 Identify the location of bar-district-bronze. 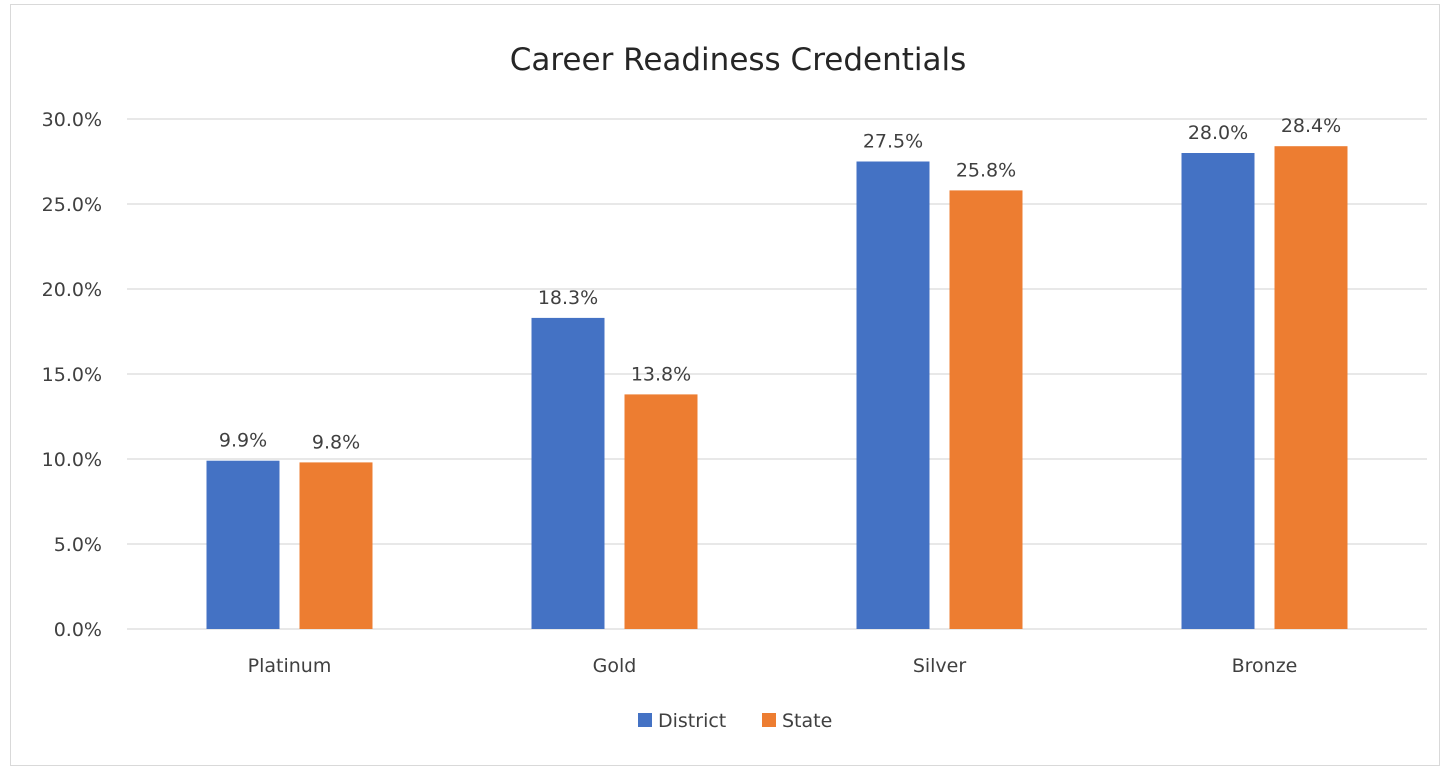
(1218, 391).